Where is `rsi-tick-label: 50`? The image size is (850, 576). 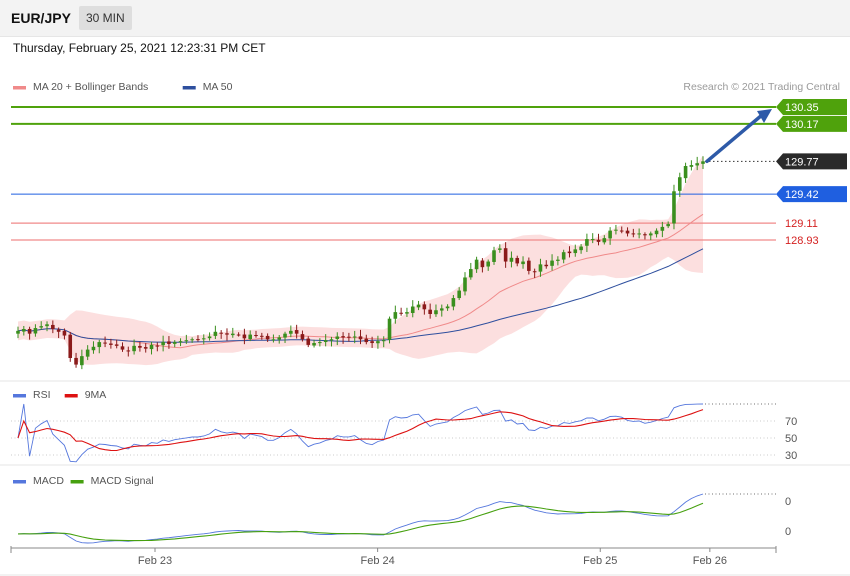 rsi-tick-label: 50 is located at coordinates (791, 439).